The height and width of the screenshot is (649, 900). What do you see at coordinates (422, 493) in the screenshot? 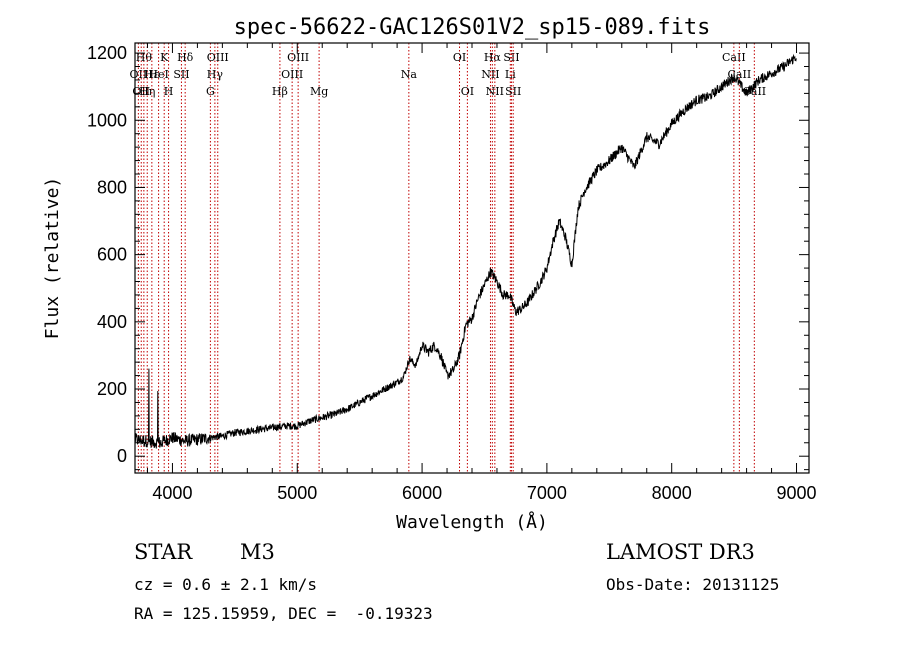
I see `x-tick-label: 6000` at bounding box center [422, 493].